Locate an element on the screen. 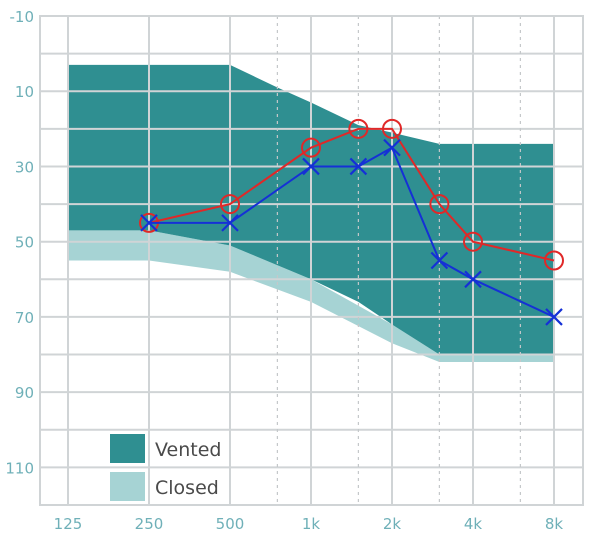 Image resolution: width=616 pixels, height=560 pixels. legend: Vented Closed is located at coordinates (165, 467).